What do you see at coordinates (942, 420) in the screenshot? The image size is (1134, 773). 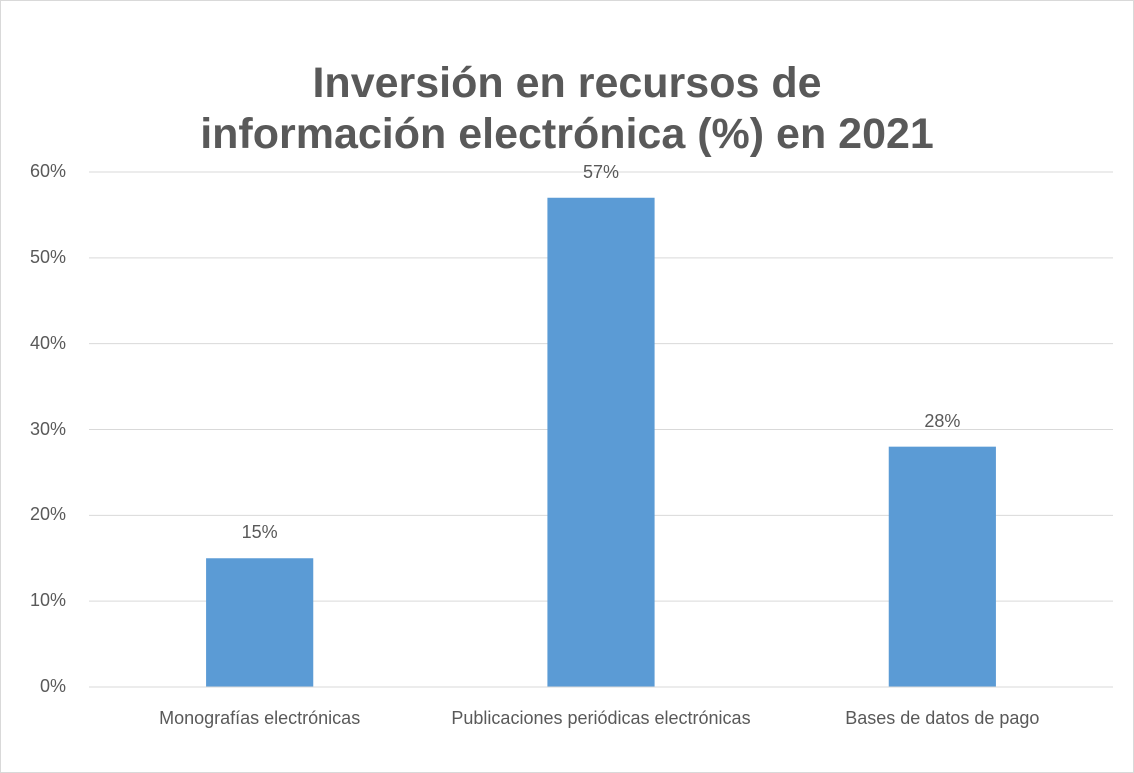 I see `data-label: 28%` at bounding box center [942, 420].